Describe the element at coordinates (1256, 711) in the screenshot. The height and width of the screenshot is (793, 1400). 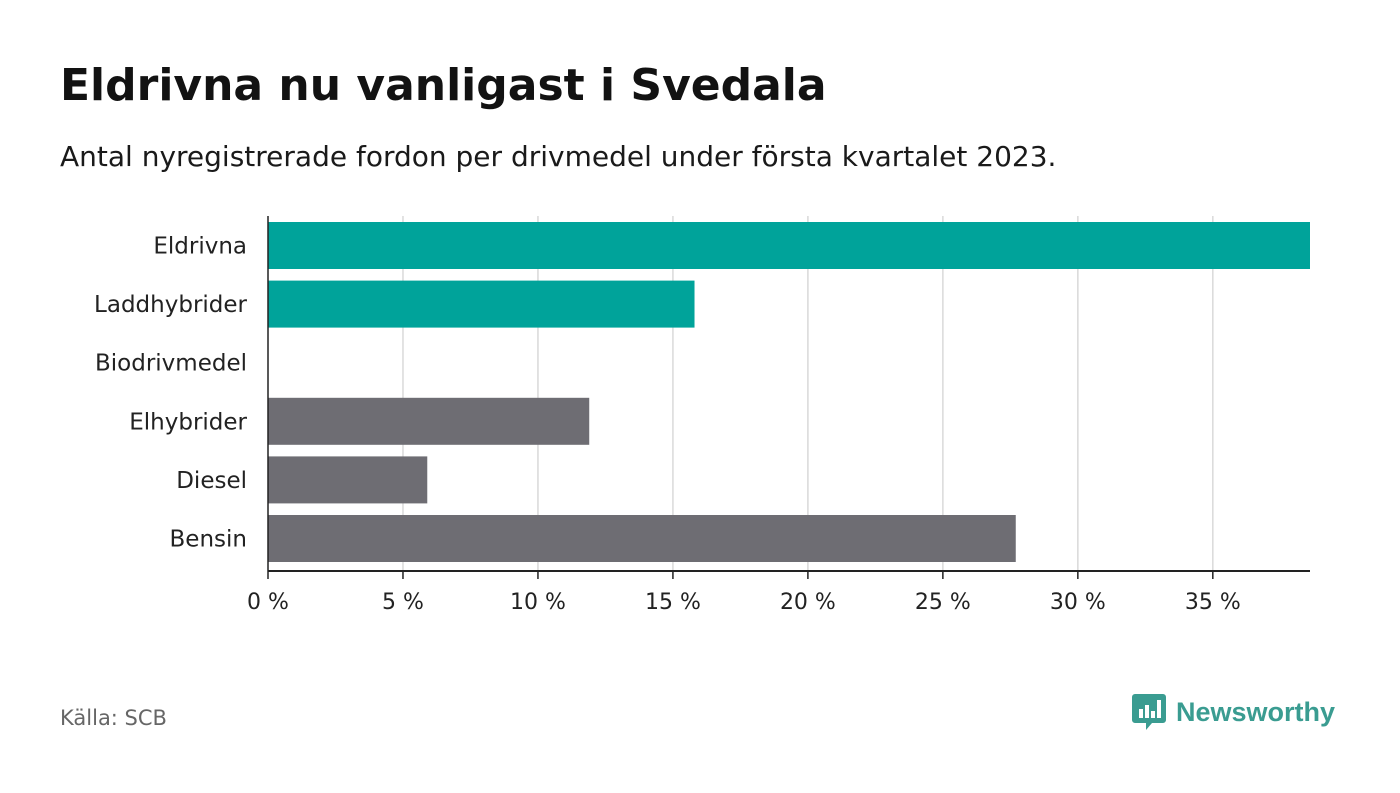
I see `brand-name: Newsworthy` at that location.